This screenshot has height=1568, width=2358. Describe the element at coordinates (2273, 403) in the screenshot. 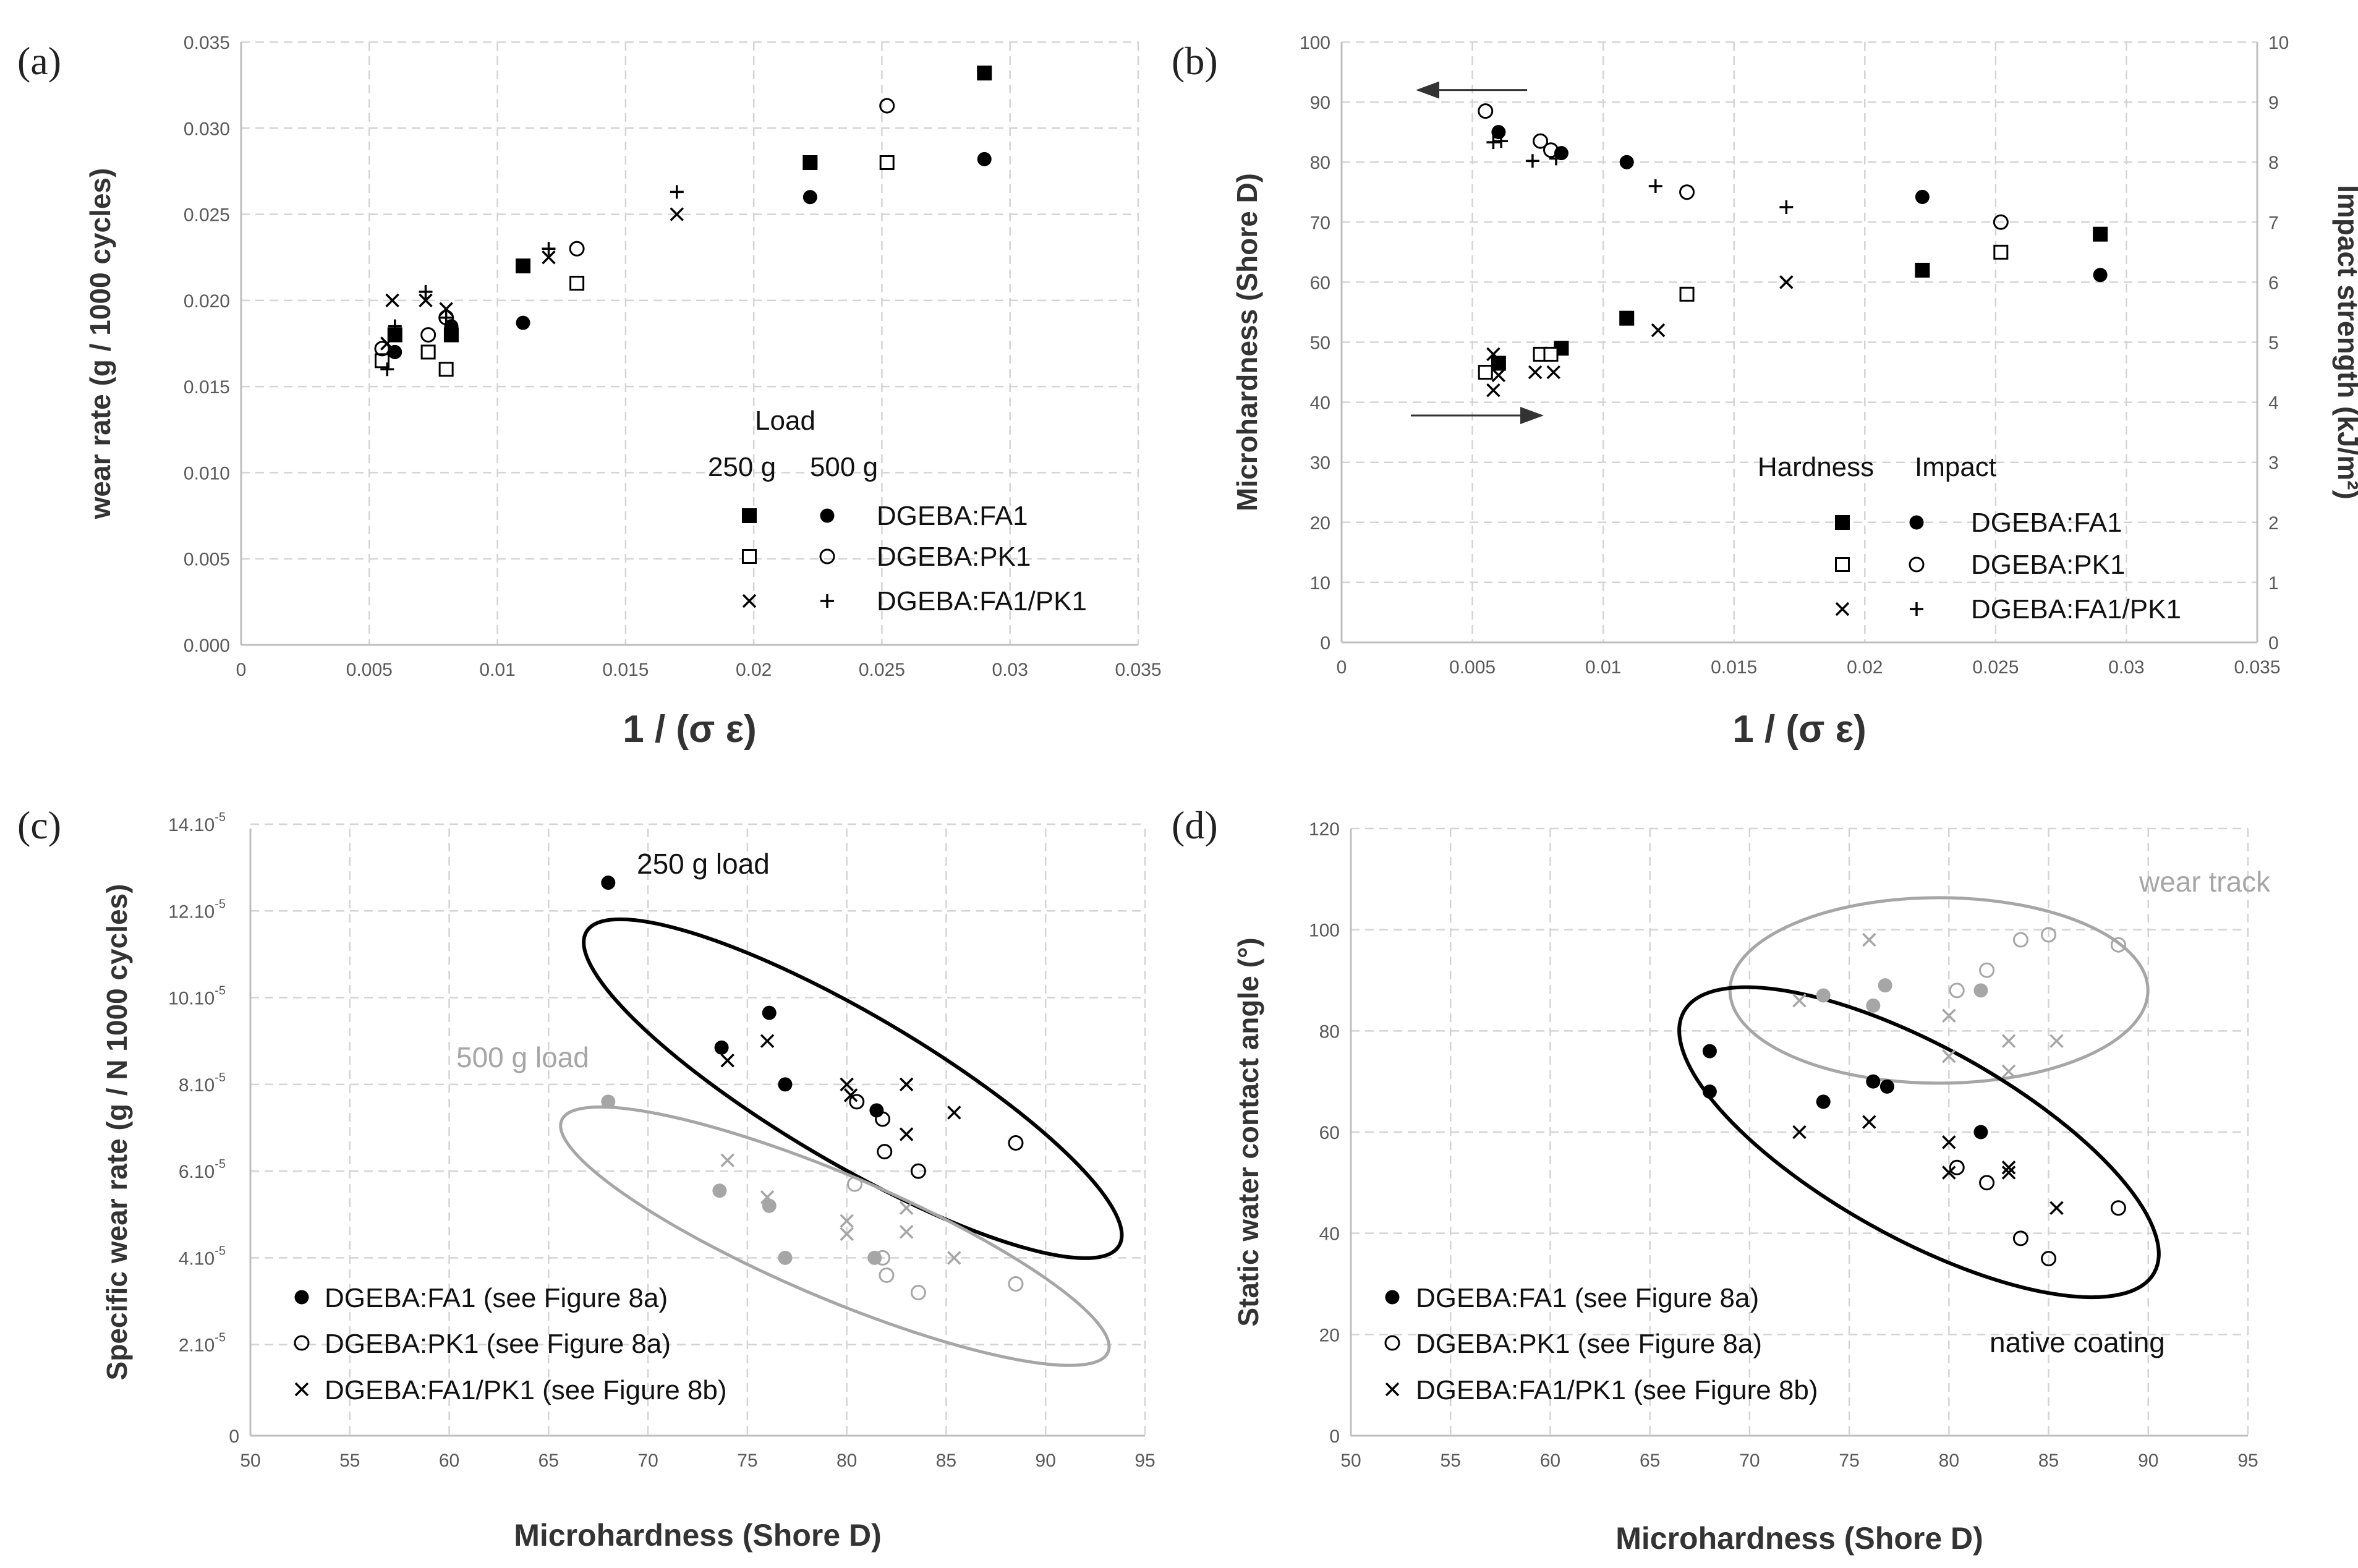

I see `y2-tick-label: 4` at that location.